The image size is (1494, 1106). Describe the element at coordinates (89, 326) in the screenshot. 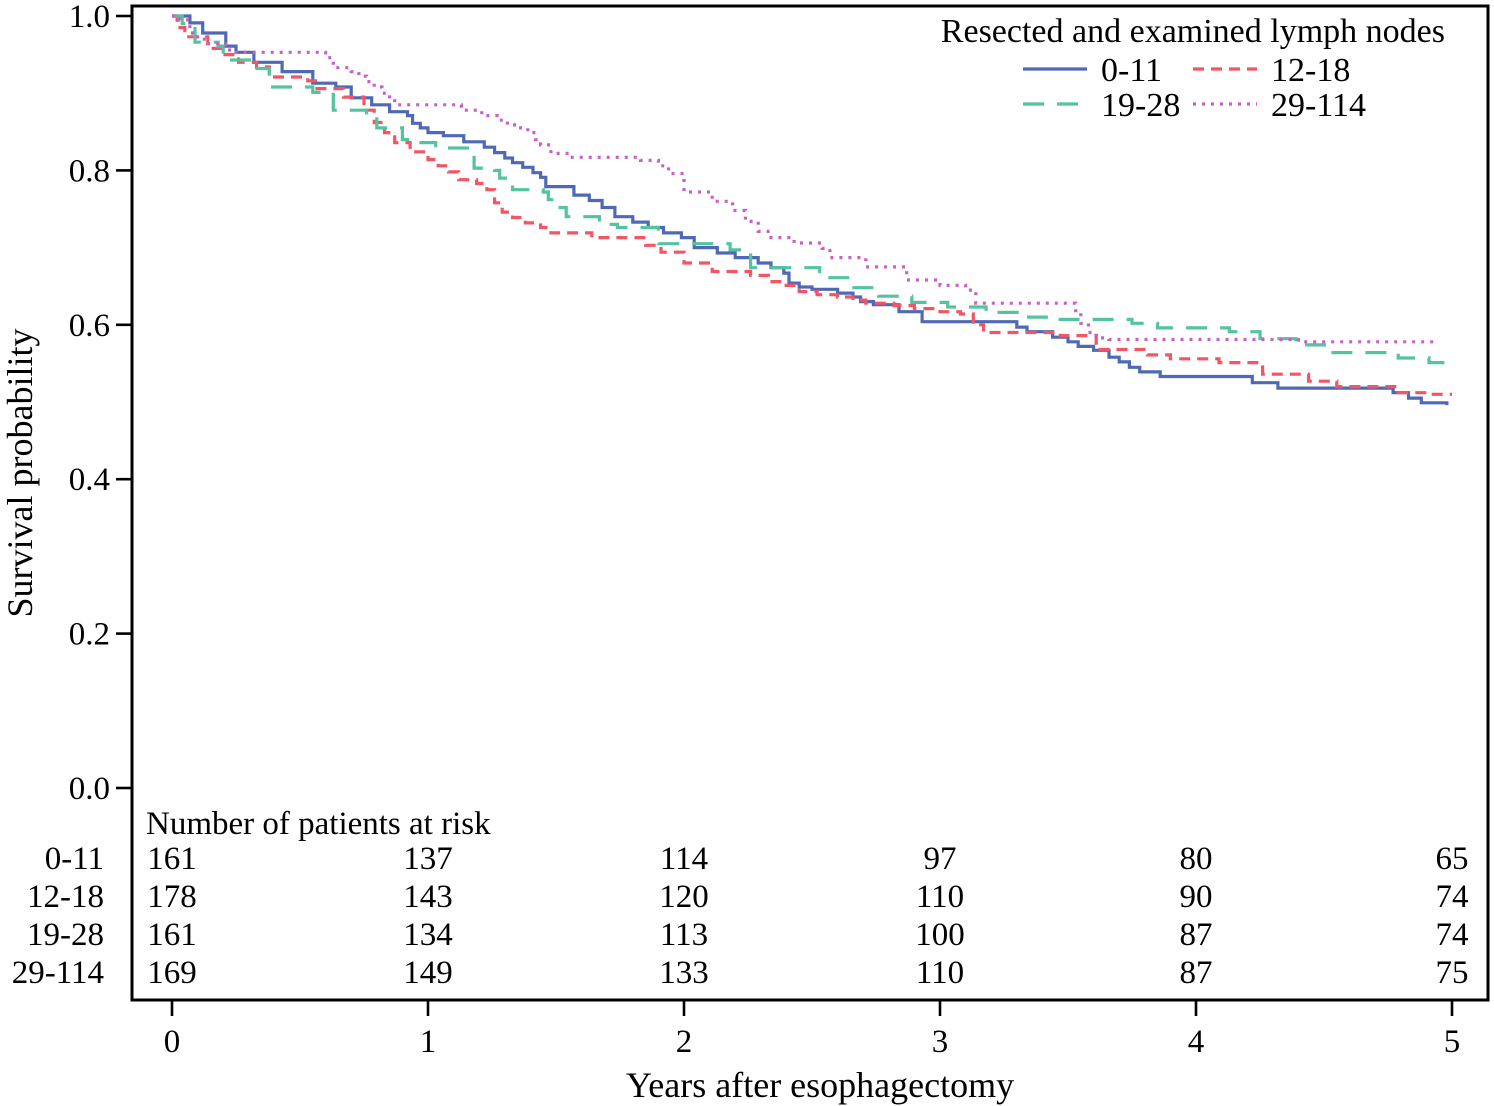

I see `y-tick-label: 0.6` at that location.